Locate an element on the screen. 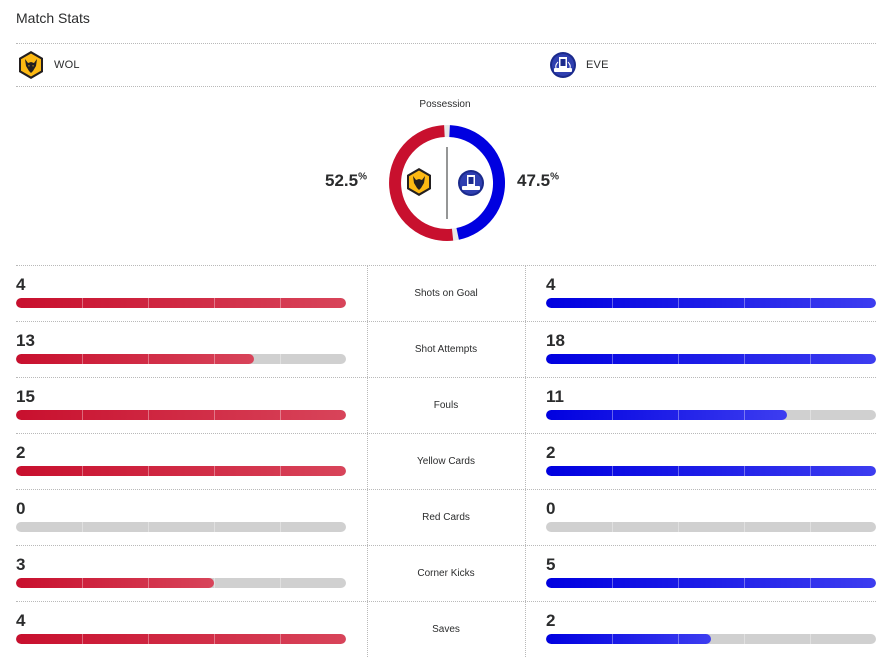 The height and width of the screenshot is (657, 890). home-possession-value: 52.5% is located at coordinates (346, 181).